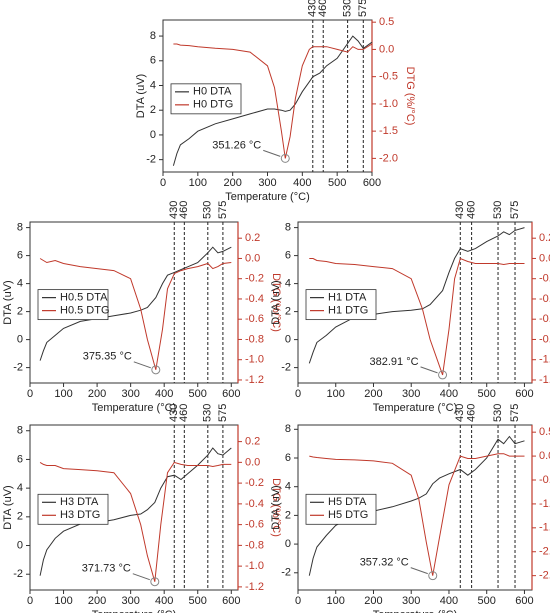 This screenshot has height=613, width=550. What do you see at coordinates (85, 311) in the screenshot?
I see `legend-label: H0.5 DTG` at bounding box center [85, 311].